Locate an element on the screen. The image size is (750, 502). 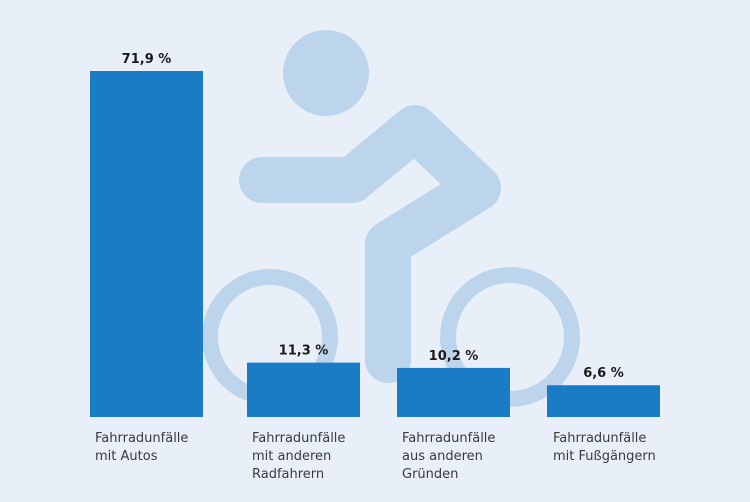
category-label-3-line-1: Fahrradunfälle is located at coordinates (448, 438).